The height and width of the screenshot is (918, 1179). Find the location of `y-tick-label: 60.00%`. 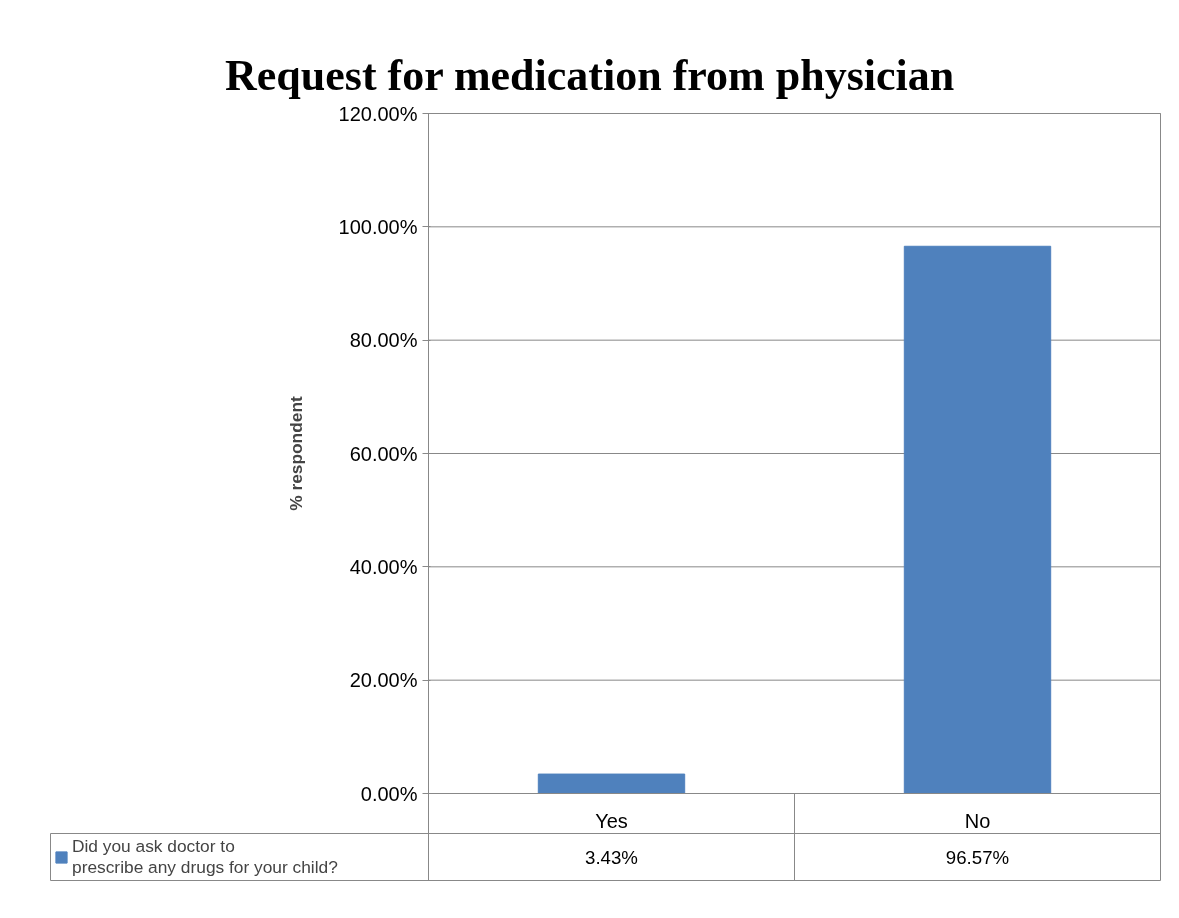

y-tick-label: 60.00% is located at coordinates (383, 453).